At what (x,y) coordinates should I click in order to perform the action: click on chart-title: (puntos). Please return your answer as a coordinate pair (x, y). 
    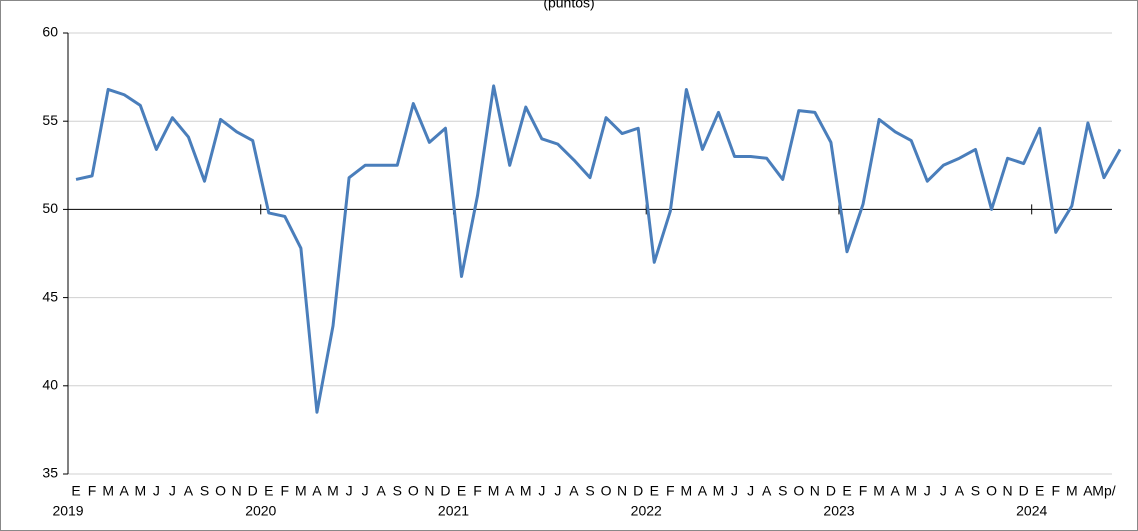
    Looking at the image, I should click on (568, 5).